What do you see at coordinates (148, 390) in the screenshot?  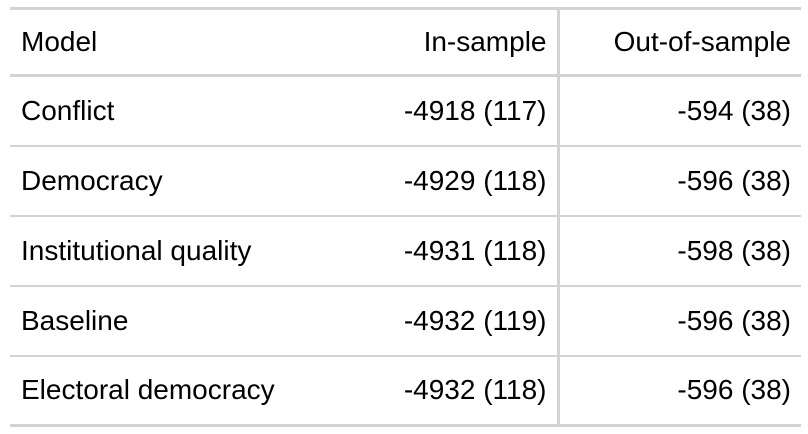 I see `cell-model: Electoral democracy` at bounding box center [148, 390].